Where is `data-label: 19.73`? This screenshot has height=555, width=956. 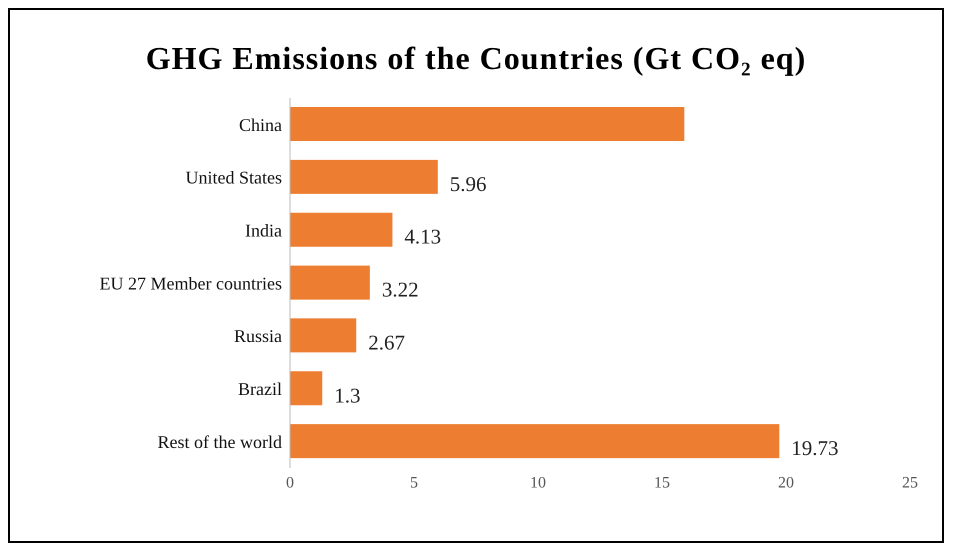 data-label: 19.73 is located at coordinates (815, 448).